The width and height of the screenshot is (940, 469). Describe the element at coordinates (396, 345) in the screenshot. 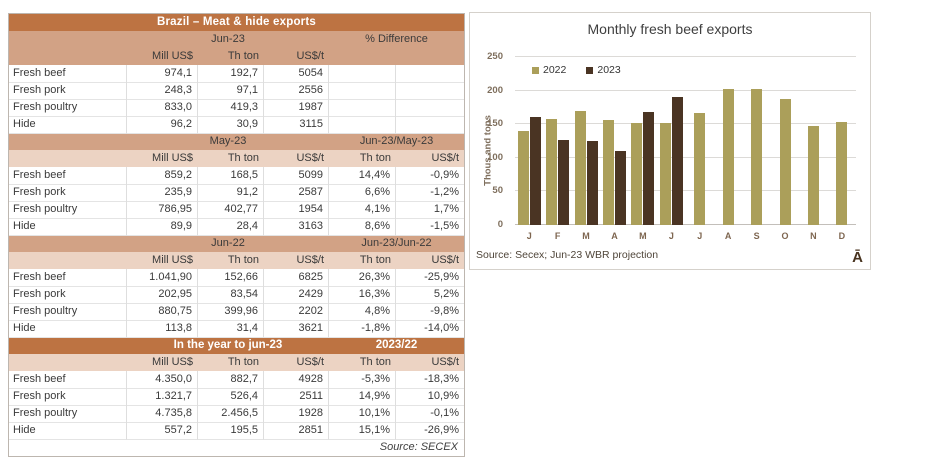

I see `diff-label: 2023/22` at that location.